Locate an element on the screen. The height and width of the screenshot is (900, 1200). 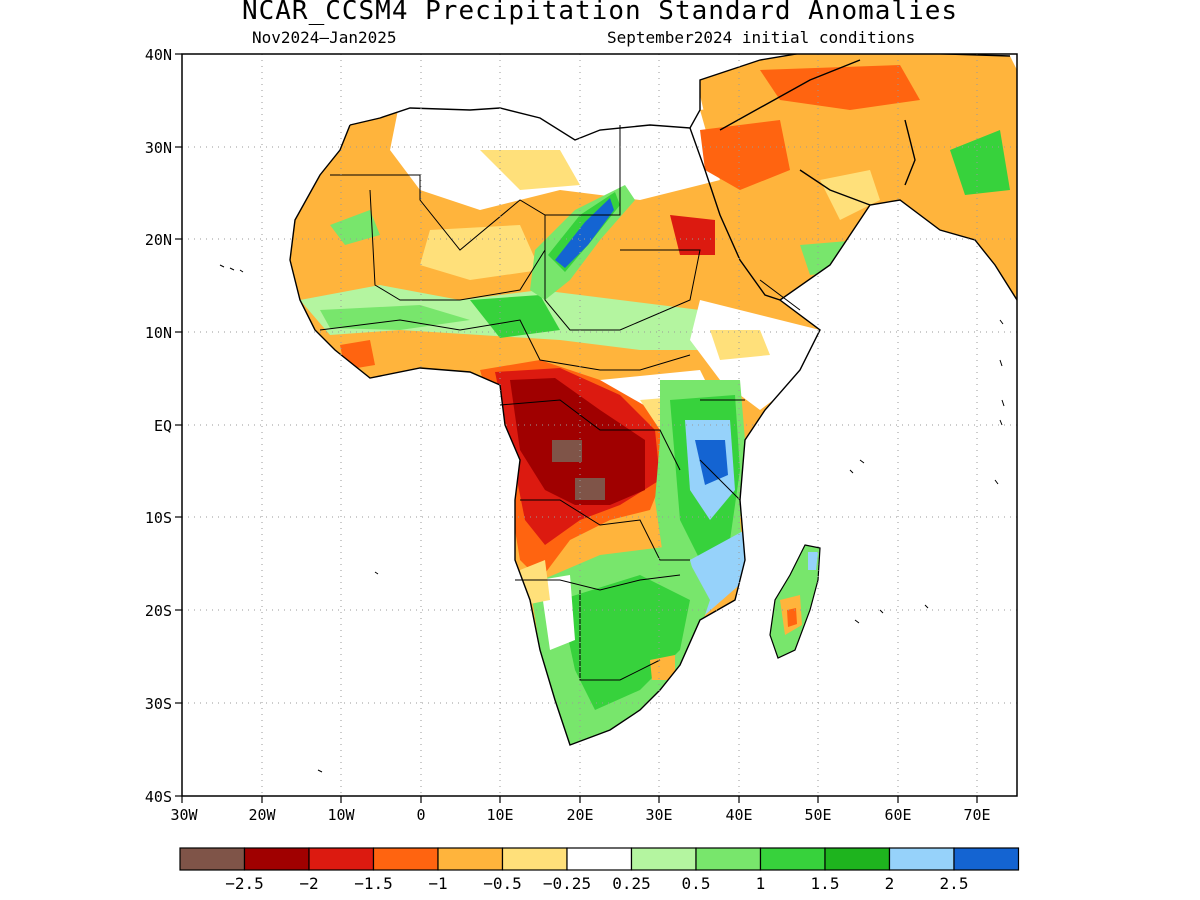
lon-label: 10W is located at coordinates (341, 815).